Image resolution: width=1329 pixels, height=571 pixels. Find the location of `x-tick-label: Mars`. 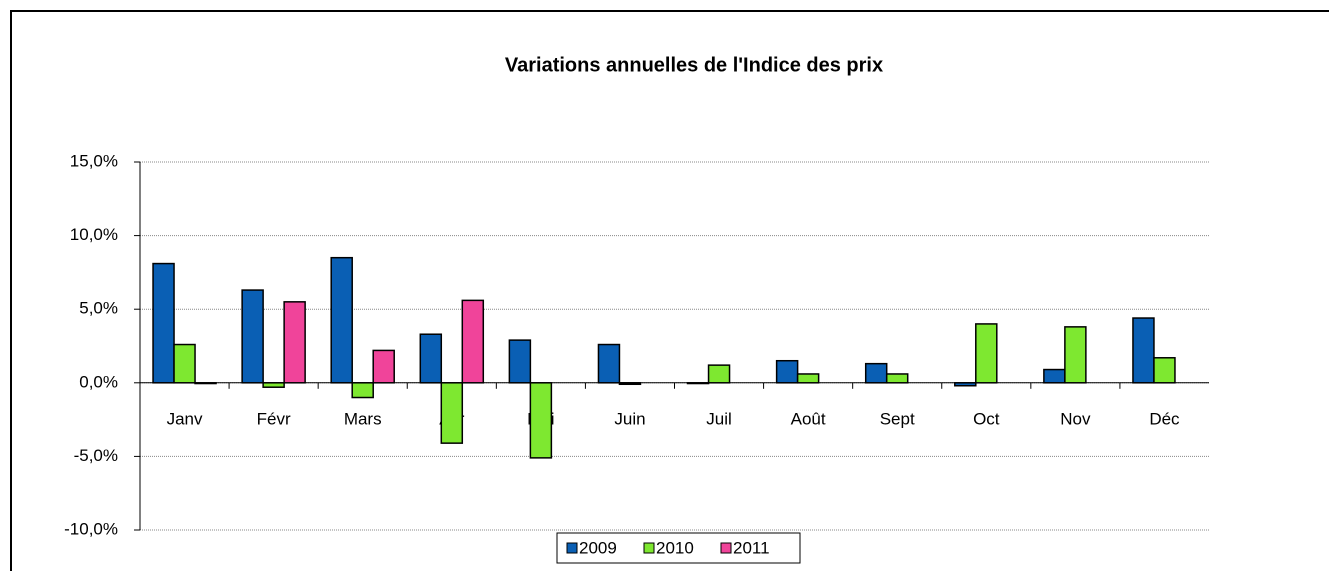

x-tick-label: Mars is located at coordinates (363, 418).